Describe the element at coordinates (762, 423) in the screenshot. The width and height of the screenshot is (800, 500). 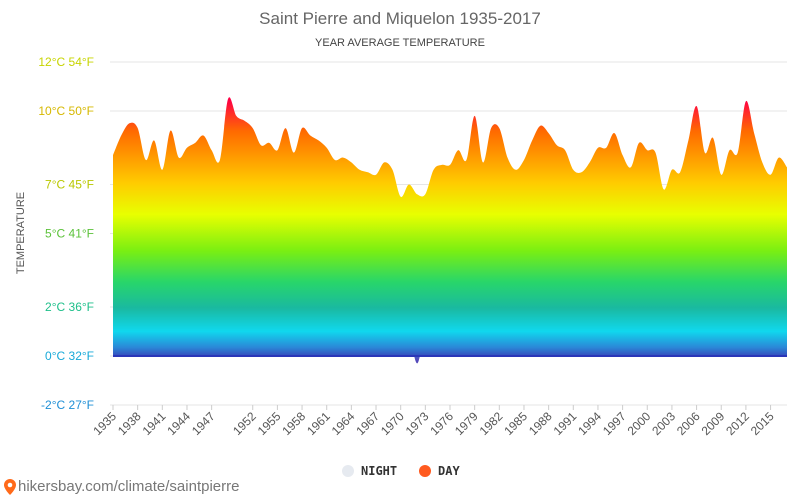
I see `x-tick-label: 2015` at that location.